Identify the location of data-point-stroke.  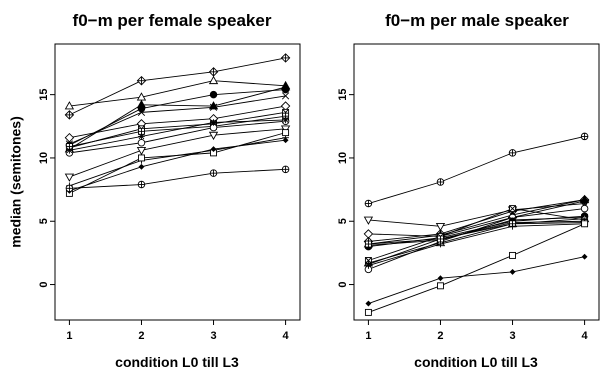
(512, 208).